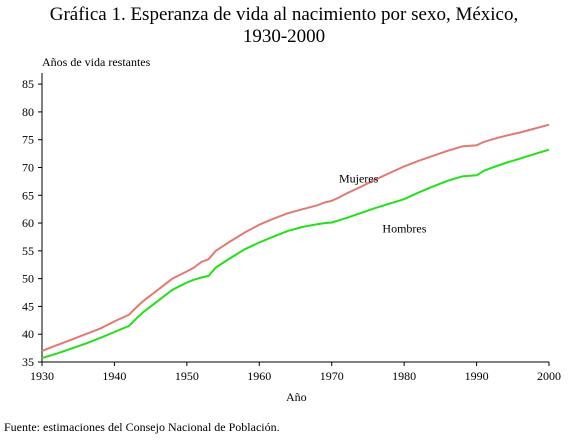  I want to click on x-tick-label: 1990, so click(477, 376).